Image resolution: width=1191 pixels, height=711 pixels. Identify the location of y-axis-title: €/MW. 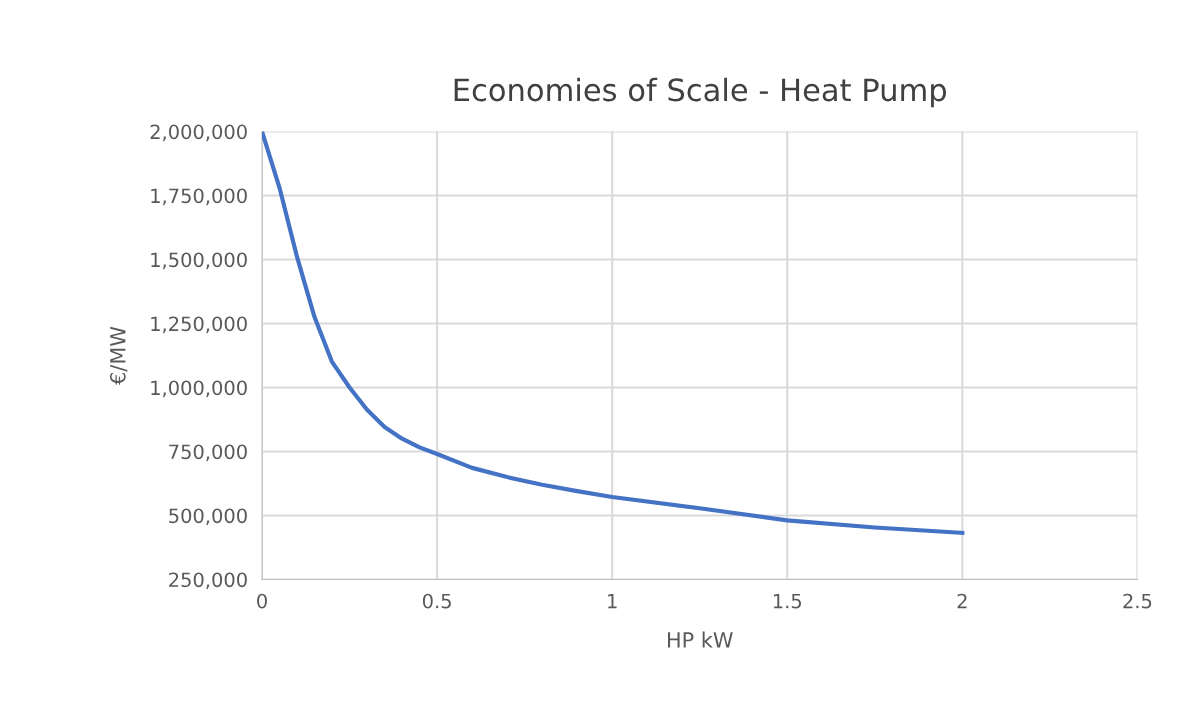
(118, 355).